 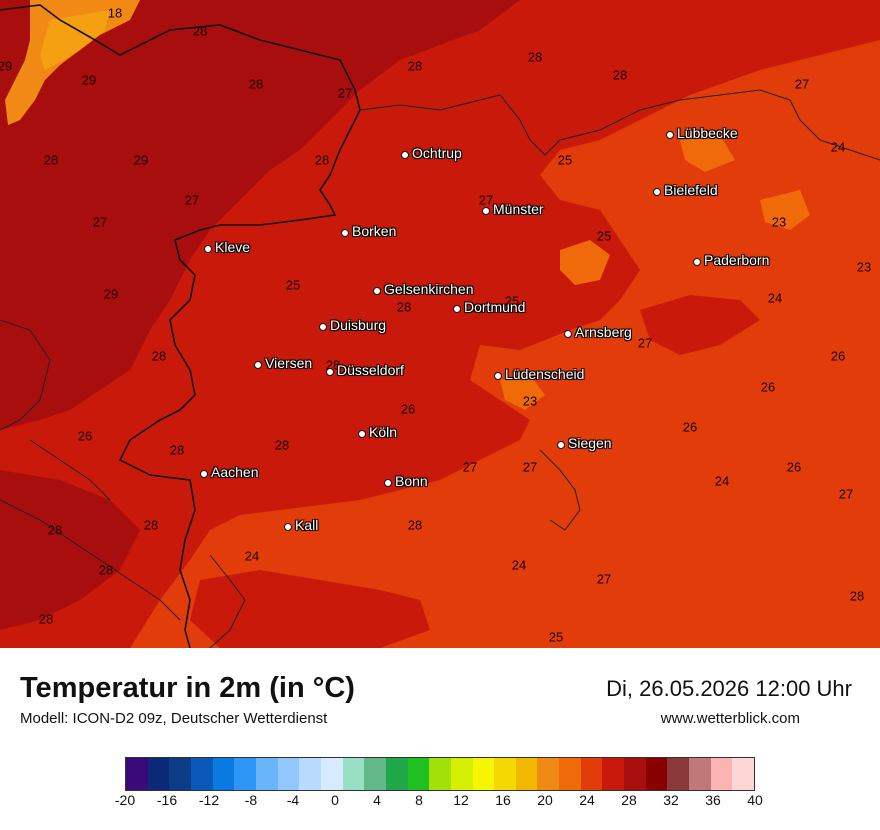 I want to click on temperature-value-label: 18, so click(x=115, y=13).